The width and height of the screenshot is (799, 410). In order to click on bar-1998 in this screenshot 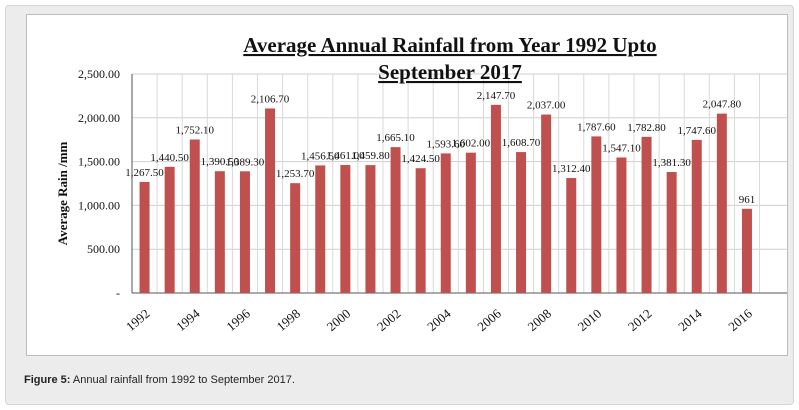, I will do `click(295, 238)`.